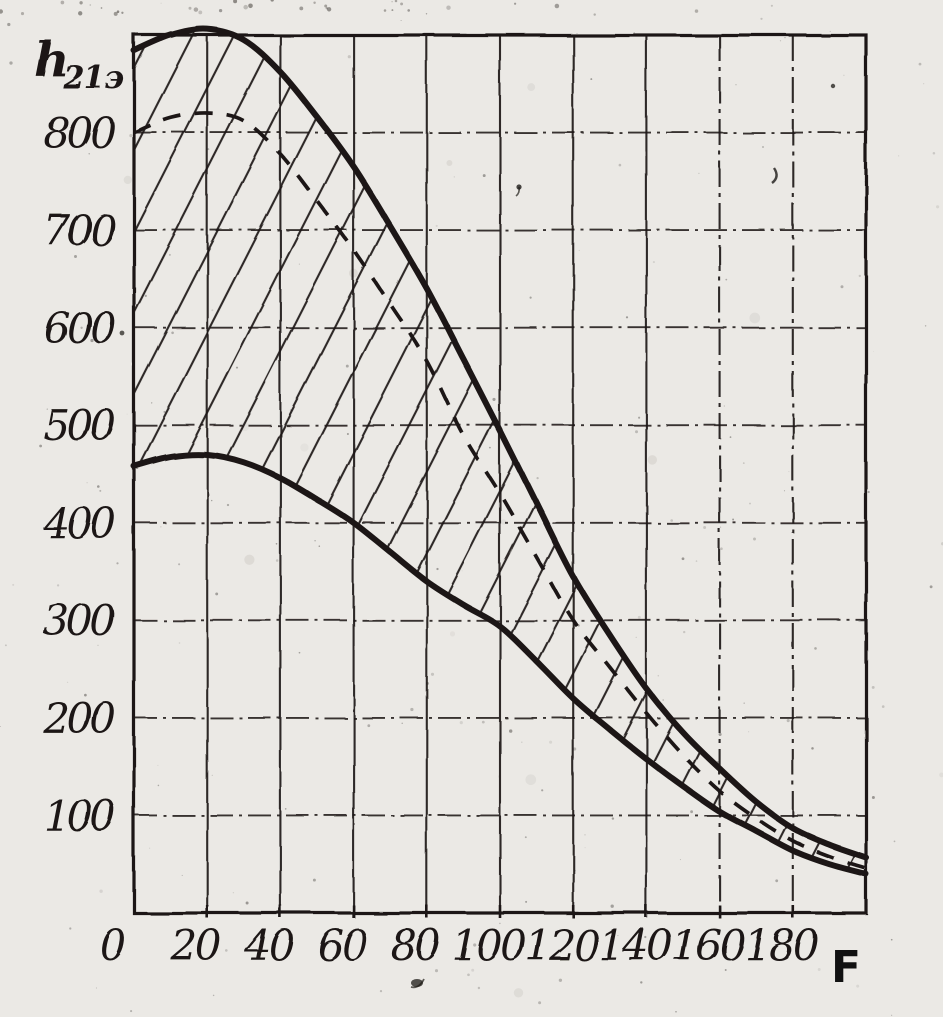  I want to click on x-tick-label: 20, so click(195, 945).